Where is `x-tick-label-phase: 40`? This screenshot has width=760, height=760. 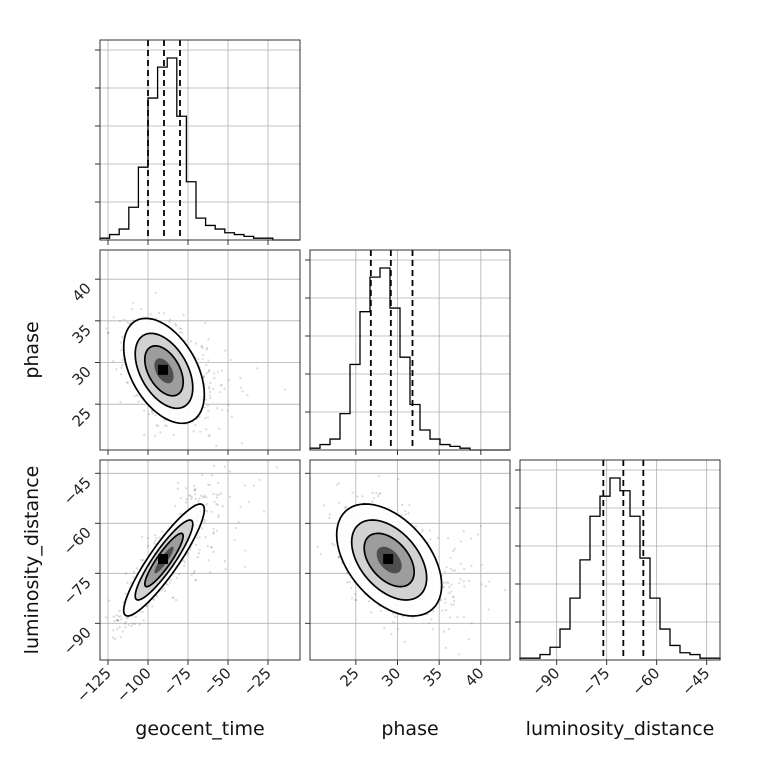
x-tick-label-phase: 40 is located at coordinates (474, 677).